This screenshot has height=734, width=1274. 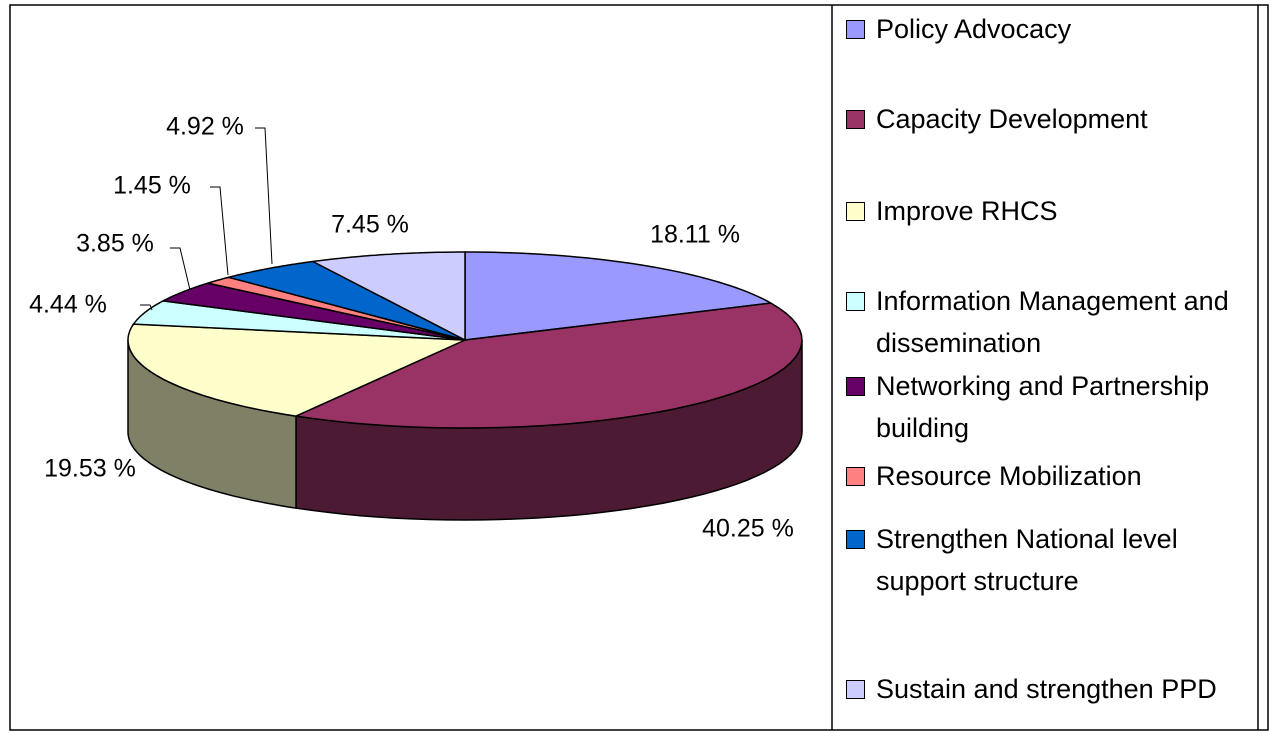 I want to click on legend-label: Sustain and strengthen PPD, so click(x=1046, y=689).